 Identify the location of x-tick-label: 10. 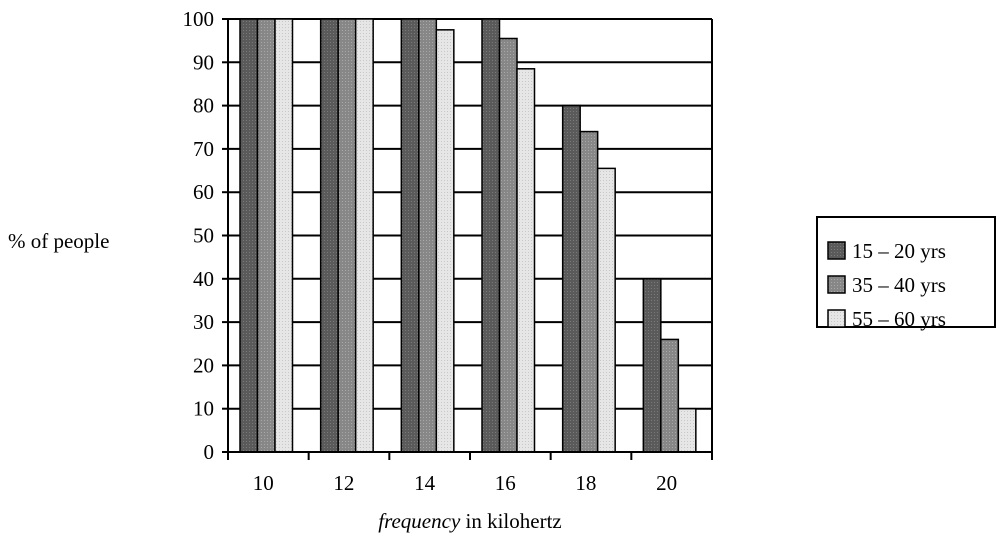
(263, 483).